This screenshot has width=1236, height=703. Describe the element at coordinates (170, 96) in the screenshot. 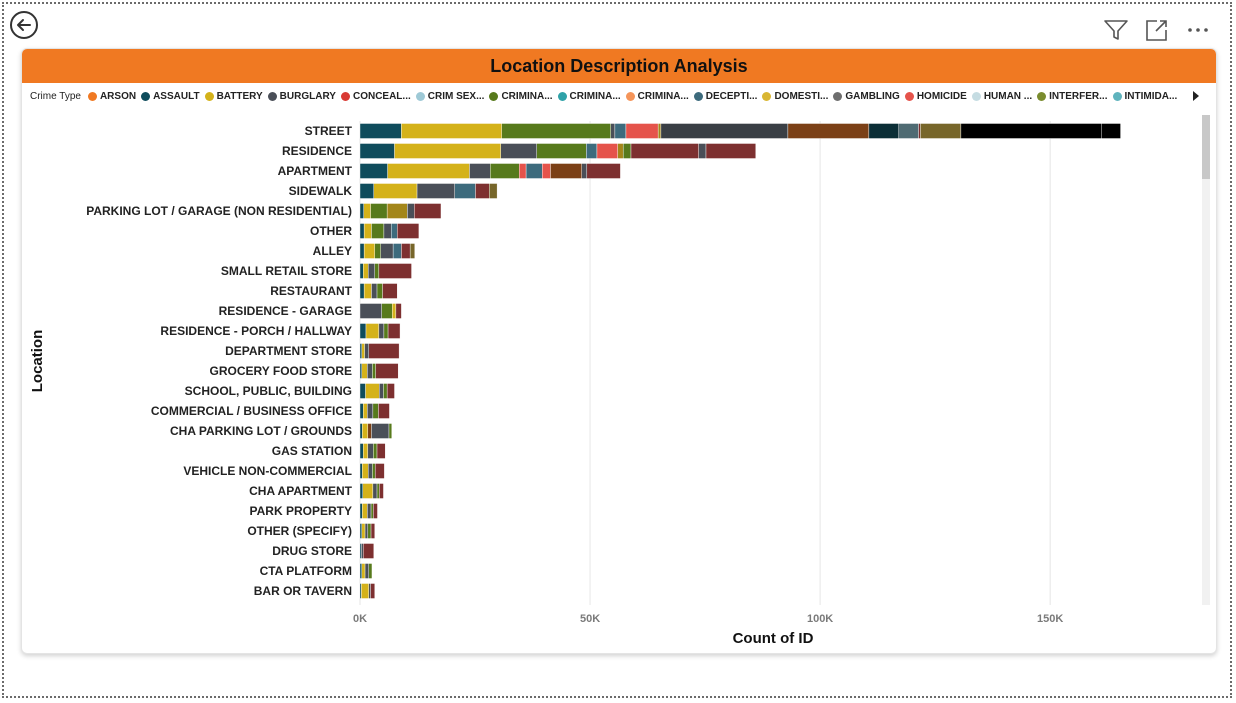

I see `legend-item: ASSAULT` at that location.